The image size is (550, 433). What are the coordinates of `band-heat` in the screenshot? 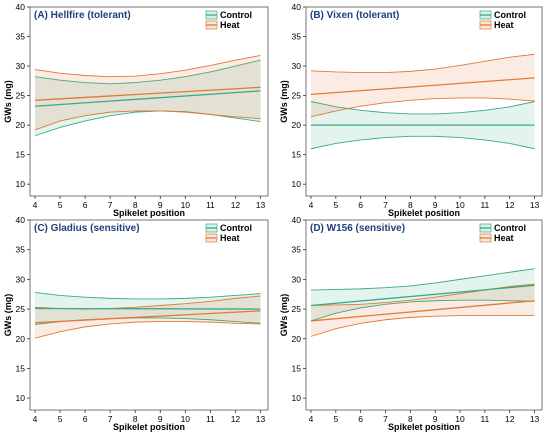 It's located at (148, 92).